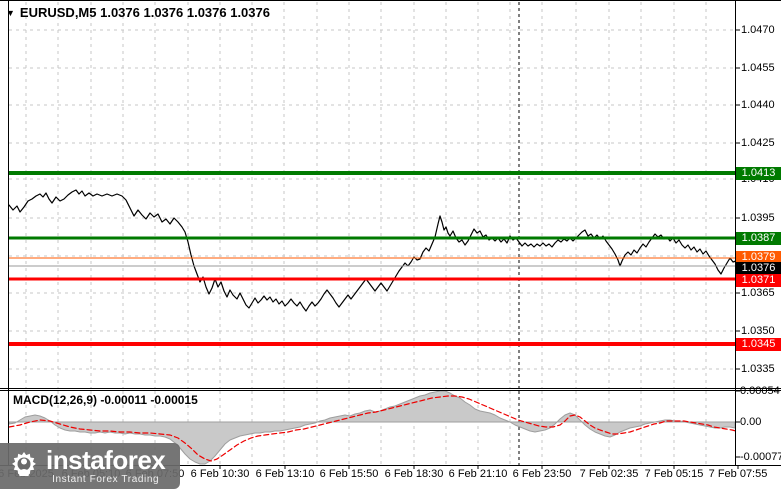 The height and width of the screenshot is (489, 781). I want to click on time-scale-label: 7 Feb 07:55, so click(738, 474).